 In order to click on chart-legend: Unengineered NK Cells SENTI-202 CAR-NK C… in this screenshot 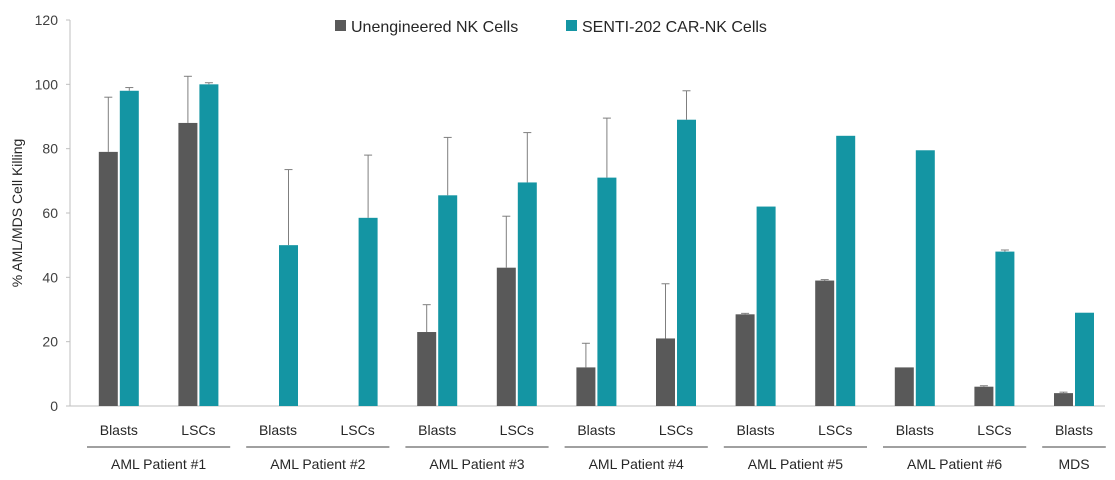, I will do `click(551, 27)`.